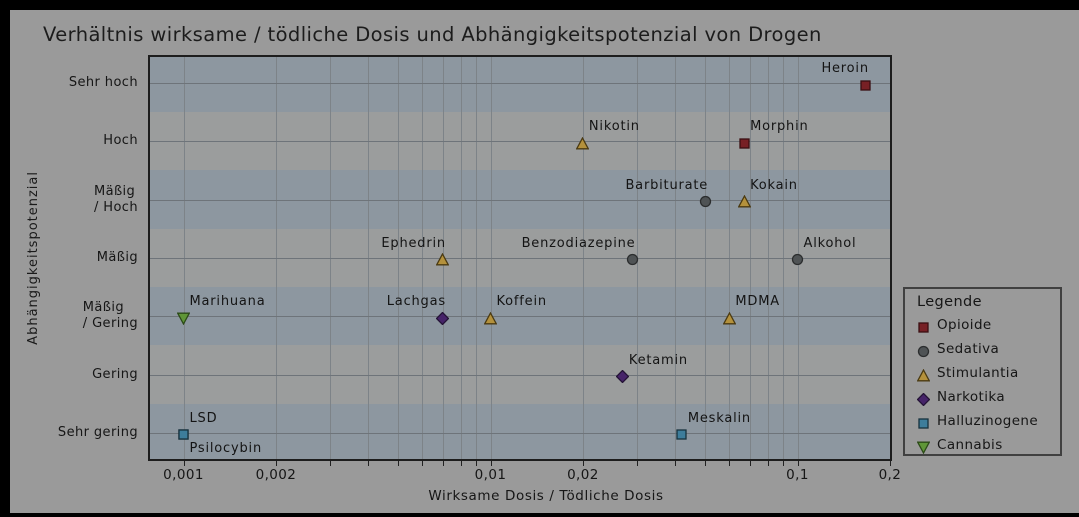 The height and width of the screenshot is (517, 1079). Describe the element at coordinates (970, 445) in the screenshot. I see `legend-entry-label: Cannabis` at that location.